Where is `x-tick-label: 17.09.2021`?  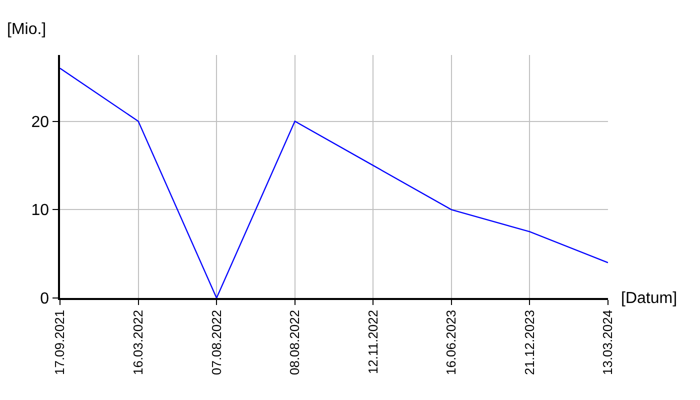
x-tick-label: 17.09.2021 is located at coordinates (60, 343).